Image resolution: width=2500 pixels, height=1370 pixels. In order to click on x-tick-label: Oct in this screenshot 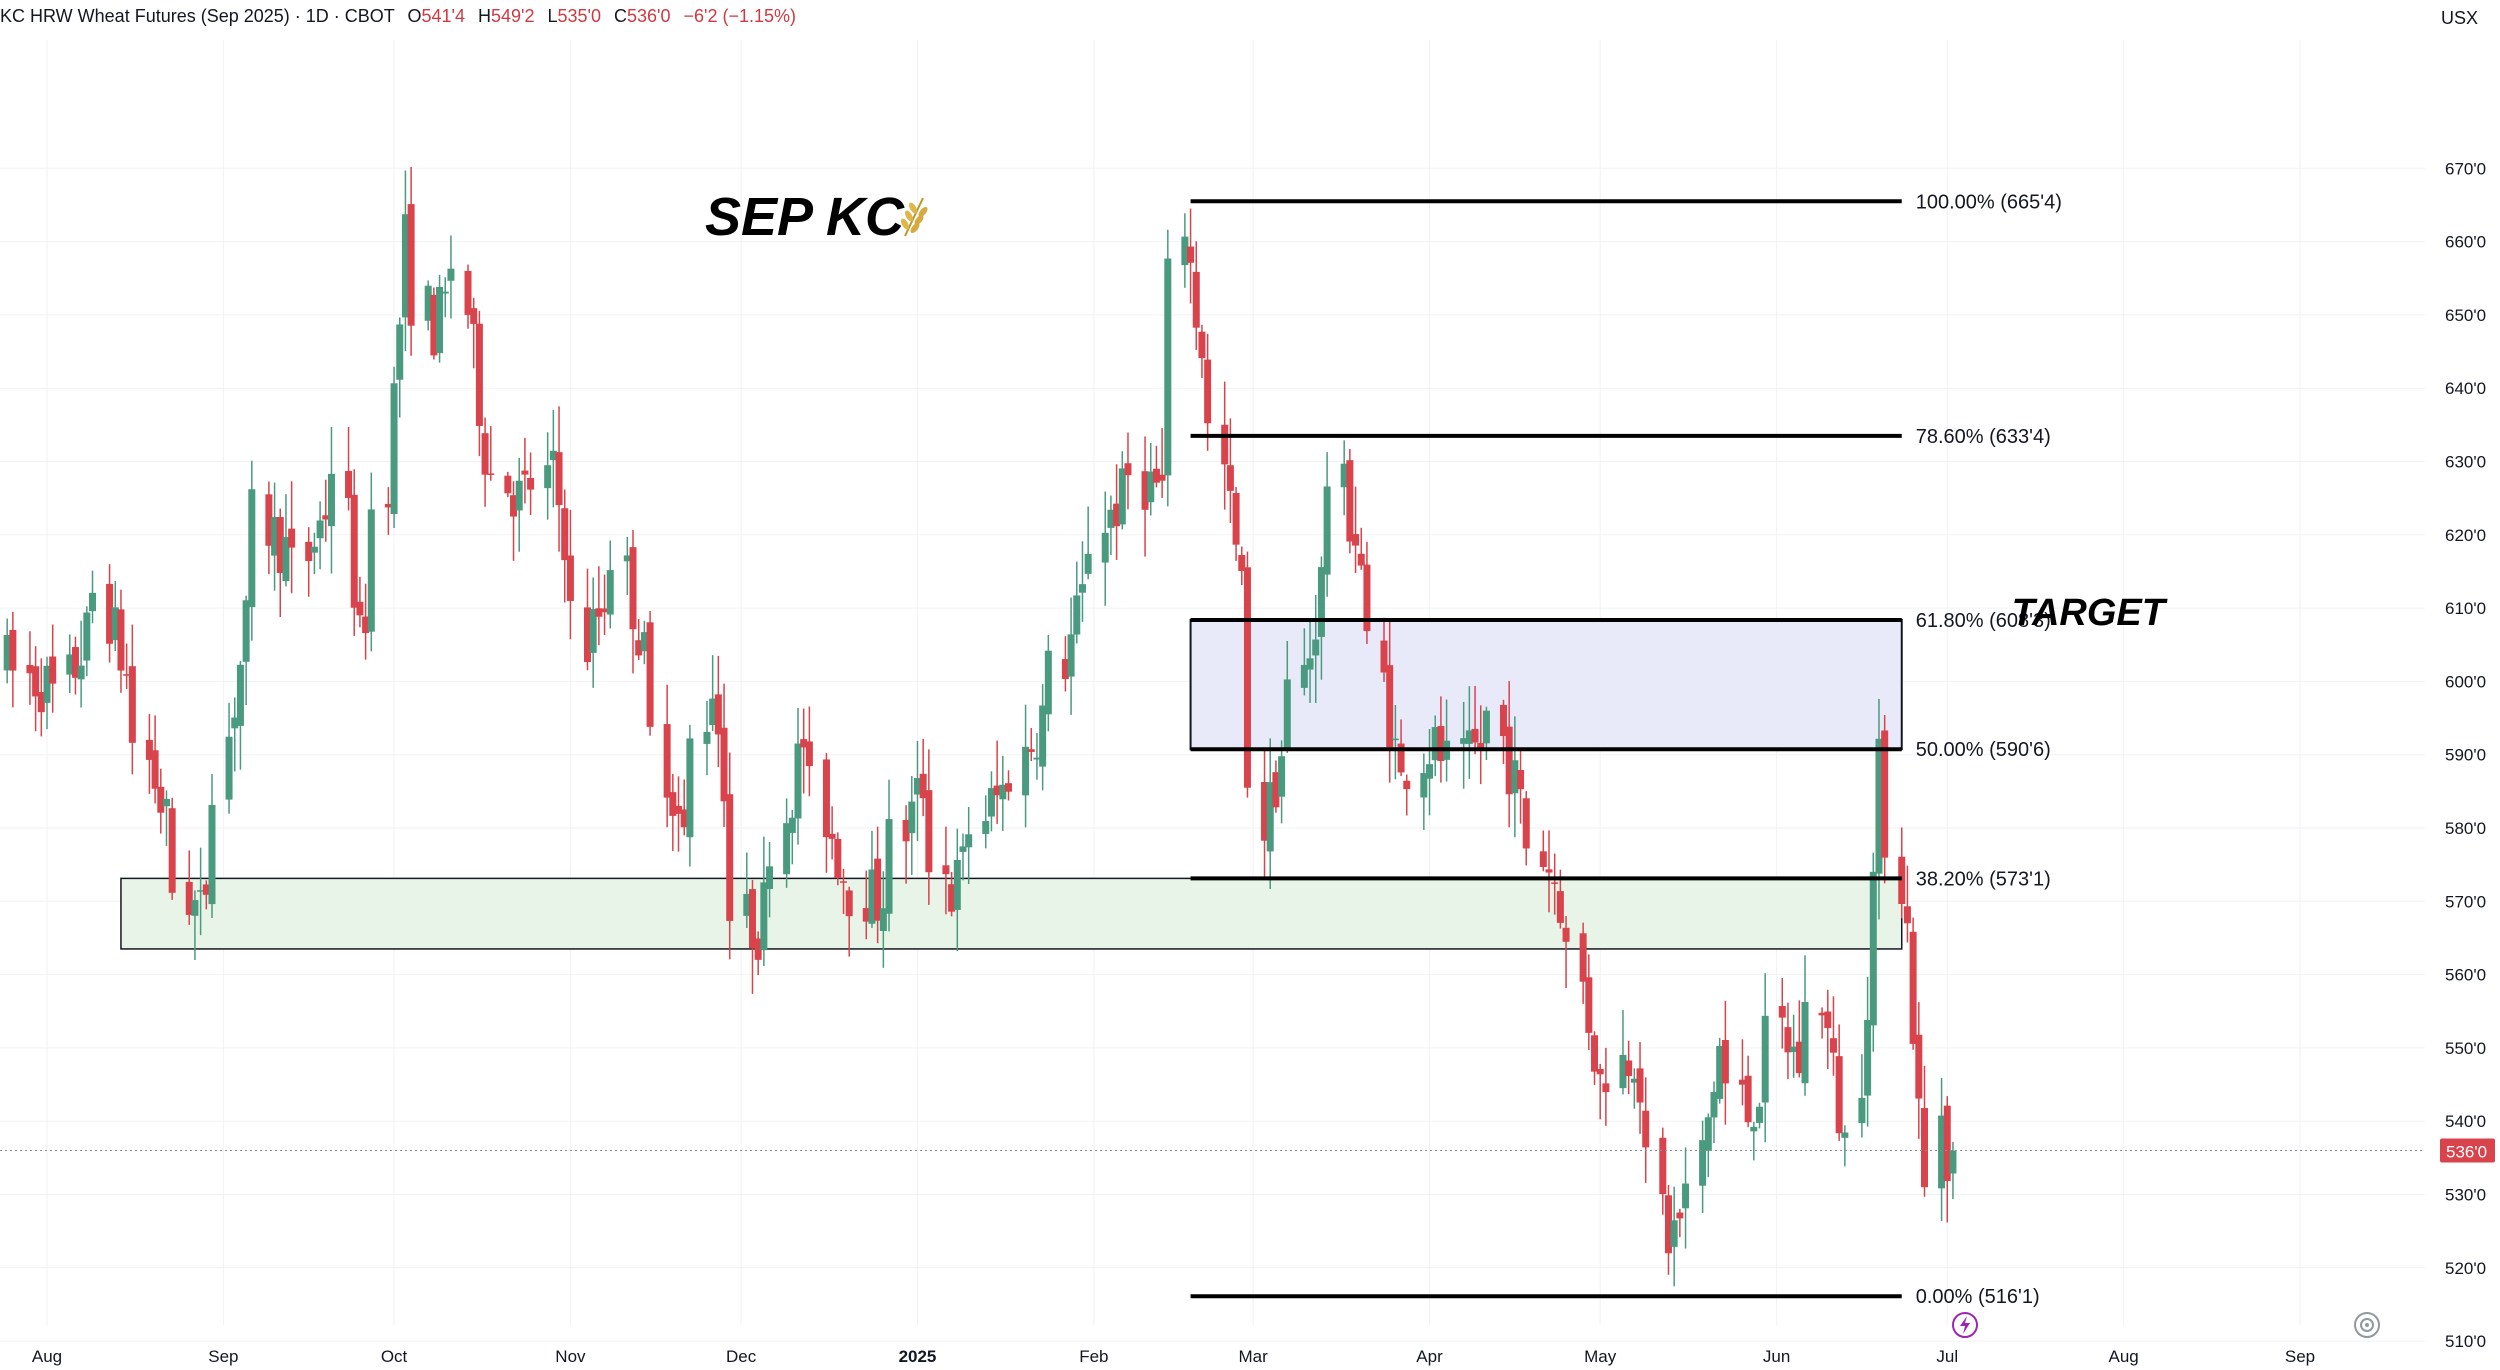, I will do `click(394, 1356)`.